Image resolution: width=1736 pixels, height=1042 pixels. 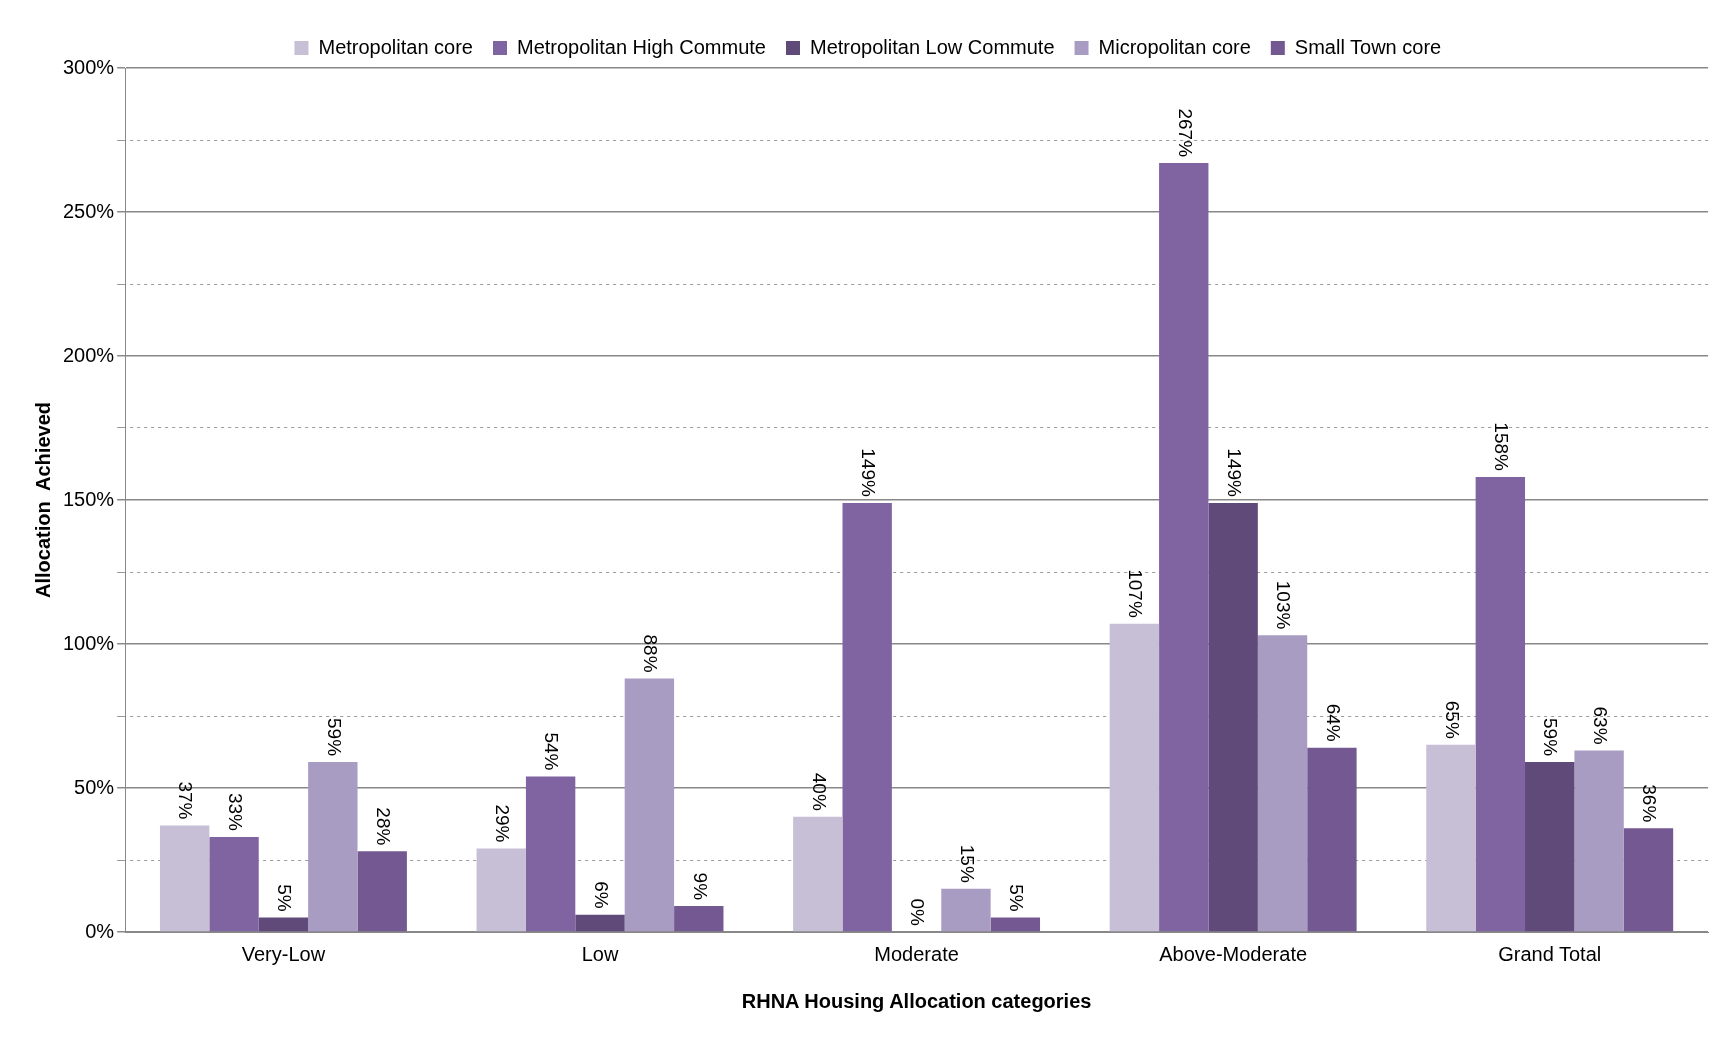 What do you see at coordinates (1368, 46) in the screenshot?
I see `legend-label: Small Town core` at bounding box center [1368, 46].